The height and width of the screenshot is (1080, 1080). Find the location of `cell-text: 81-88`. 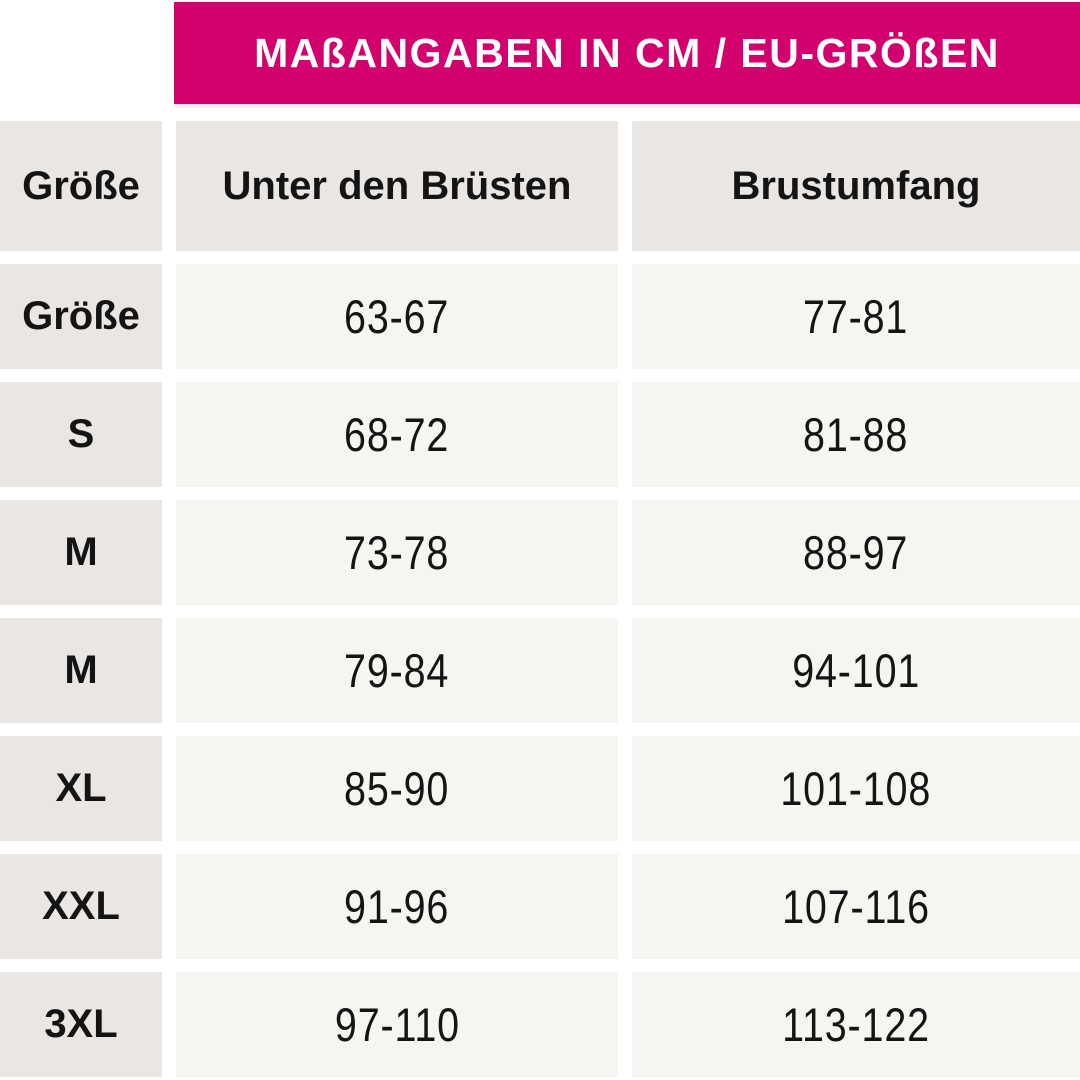

cell-text: 81-88 is located at coordinates (856, 434).